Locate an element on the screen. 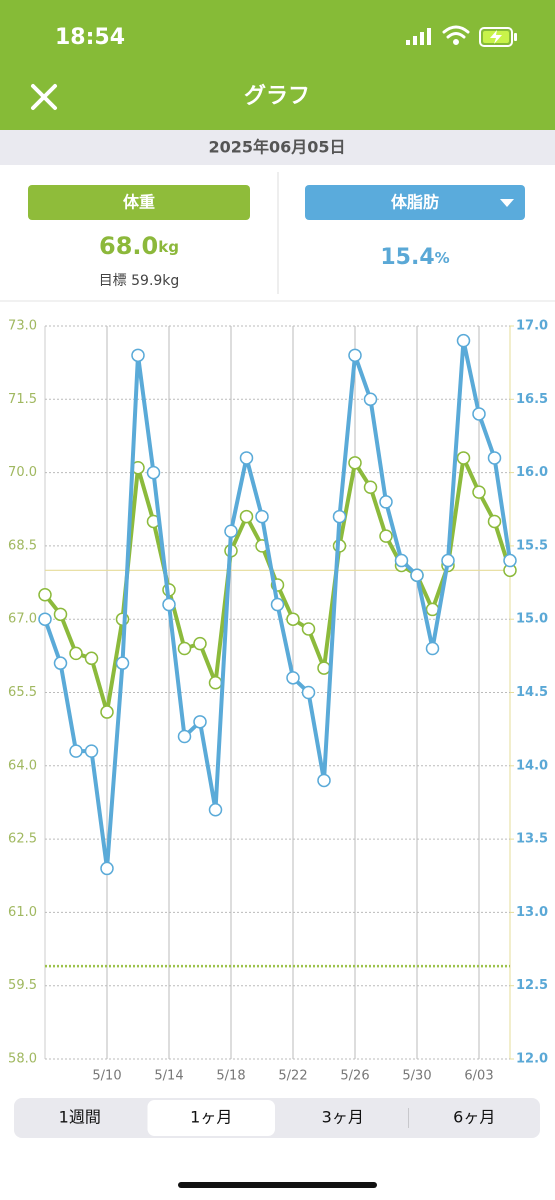 The width and height of the screenshot is (555, 1200). dropdown-arrow is located at coordinates (507, 203).